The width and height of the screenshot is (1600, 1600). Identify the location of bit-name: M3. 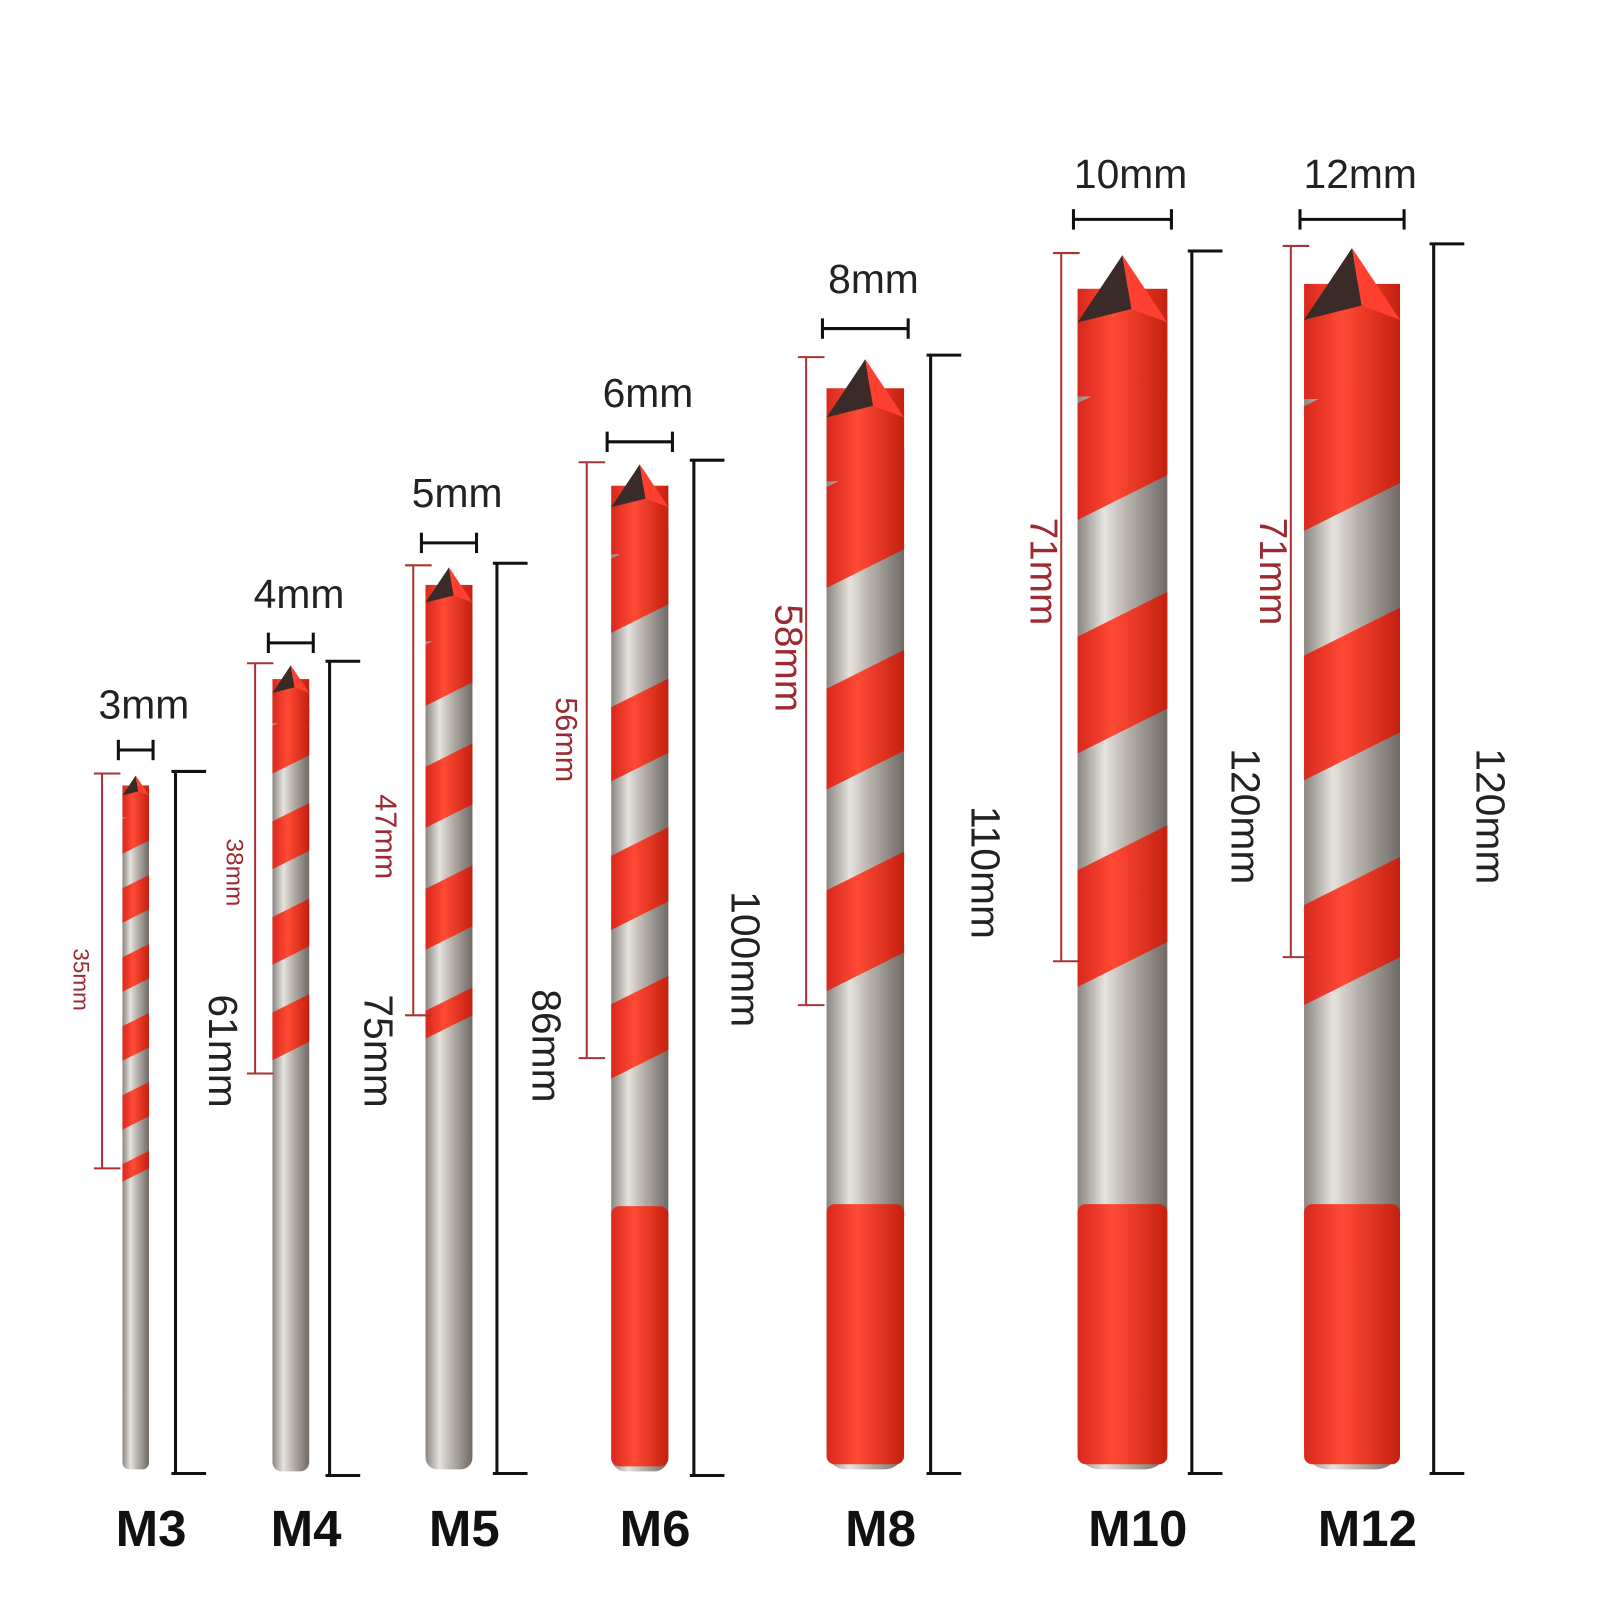
(151, 1528).